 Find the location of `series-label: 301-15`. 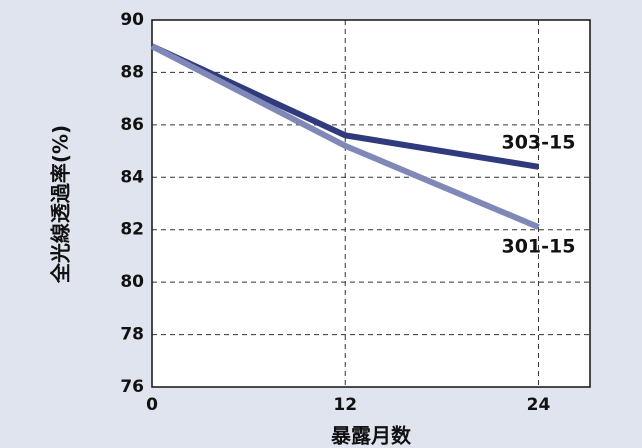

series-label: 301-15 is located at coordinates (538, 247).